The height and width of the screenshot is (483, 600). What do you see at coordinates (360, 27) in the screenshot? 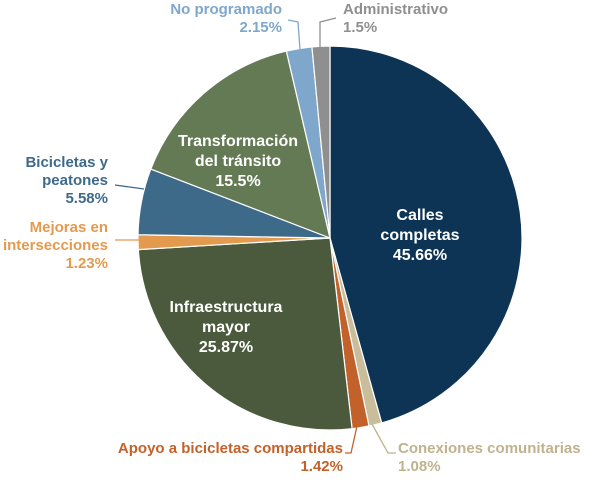
I see `slice-value-label: 1.5%` at bounding box center [360, 27].